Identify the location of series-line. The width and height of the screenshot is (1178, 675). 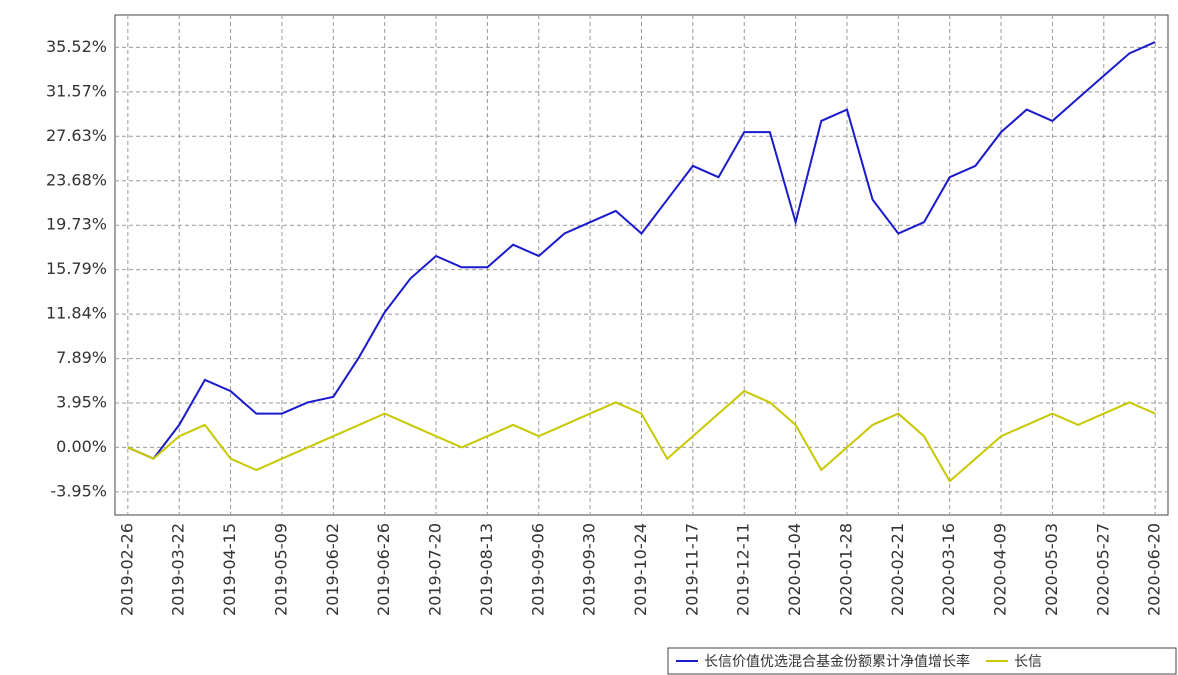
(641, 436).